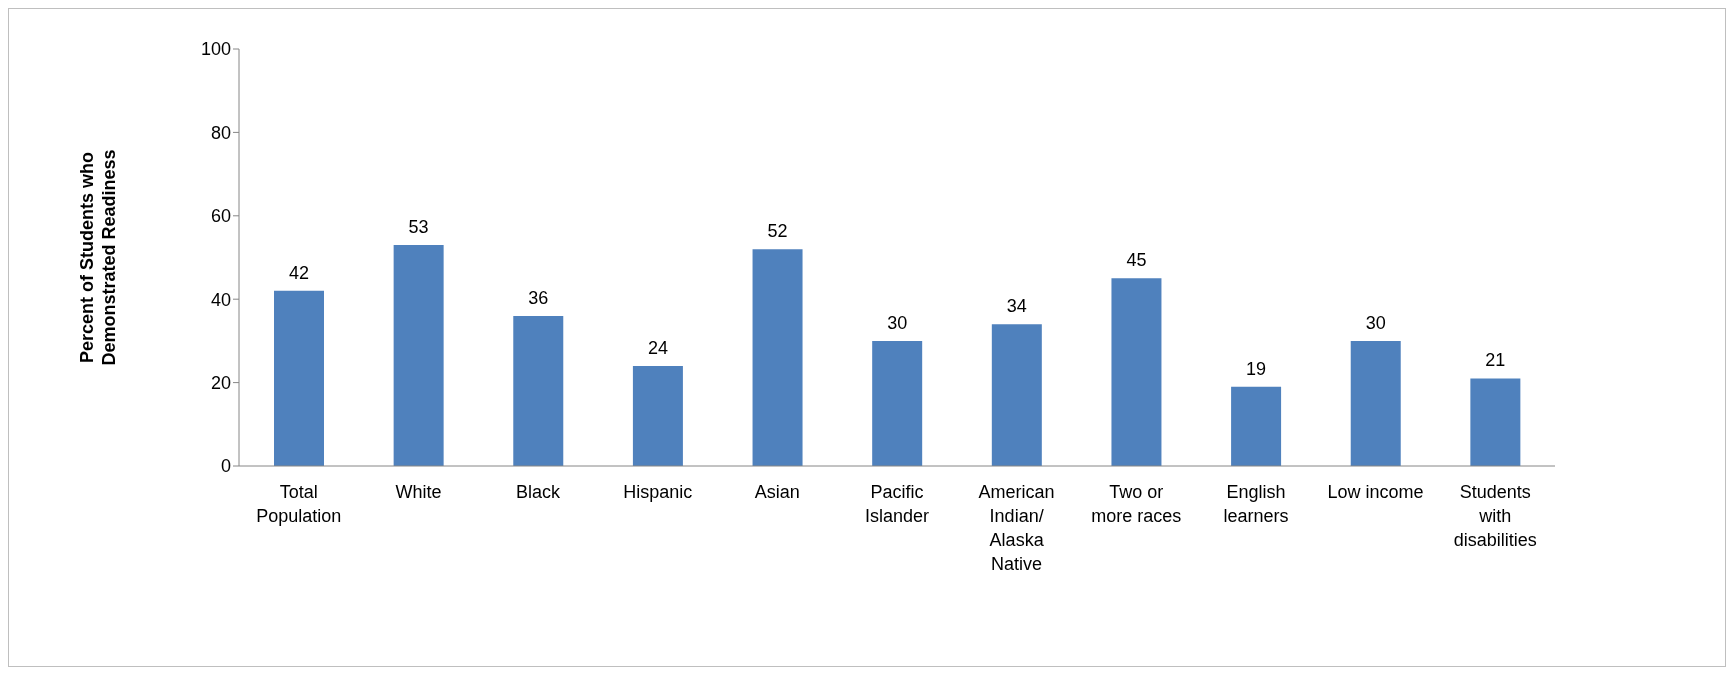  What do you see at coordinates (777, 231) in the screenshot?
I see `data-label: 52` at bounding box center [777, 231].